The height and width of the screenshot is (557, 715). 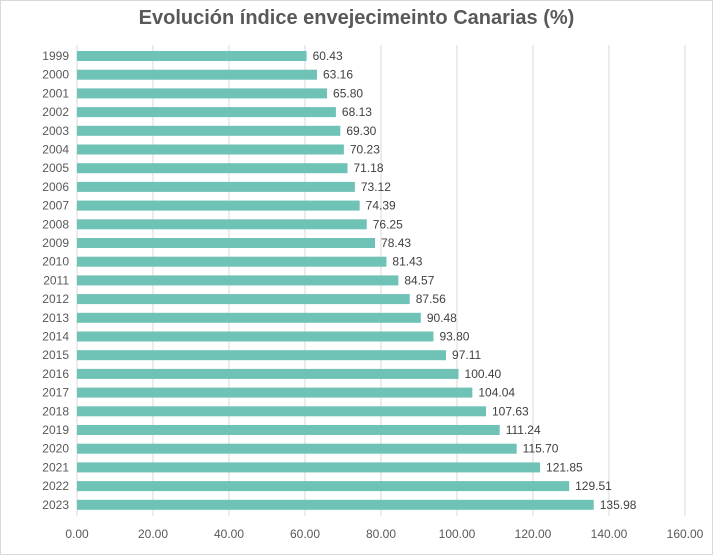 What do you see at coordinates (483, 374) in the screenshot?
I see `data-label: 100.40` at bounding box center [483, 374].